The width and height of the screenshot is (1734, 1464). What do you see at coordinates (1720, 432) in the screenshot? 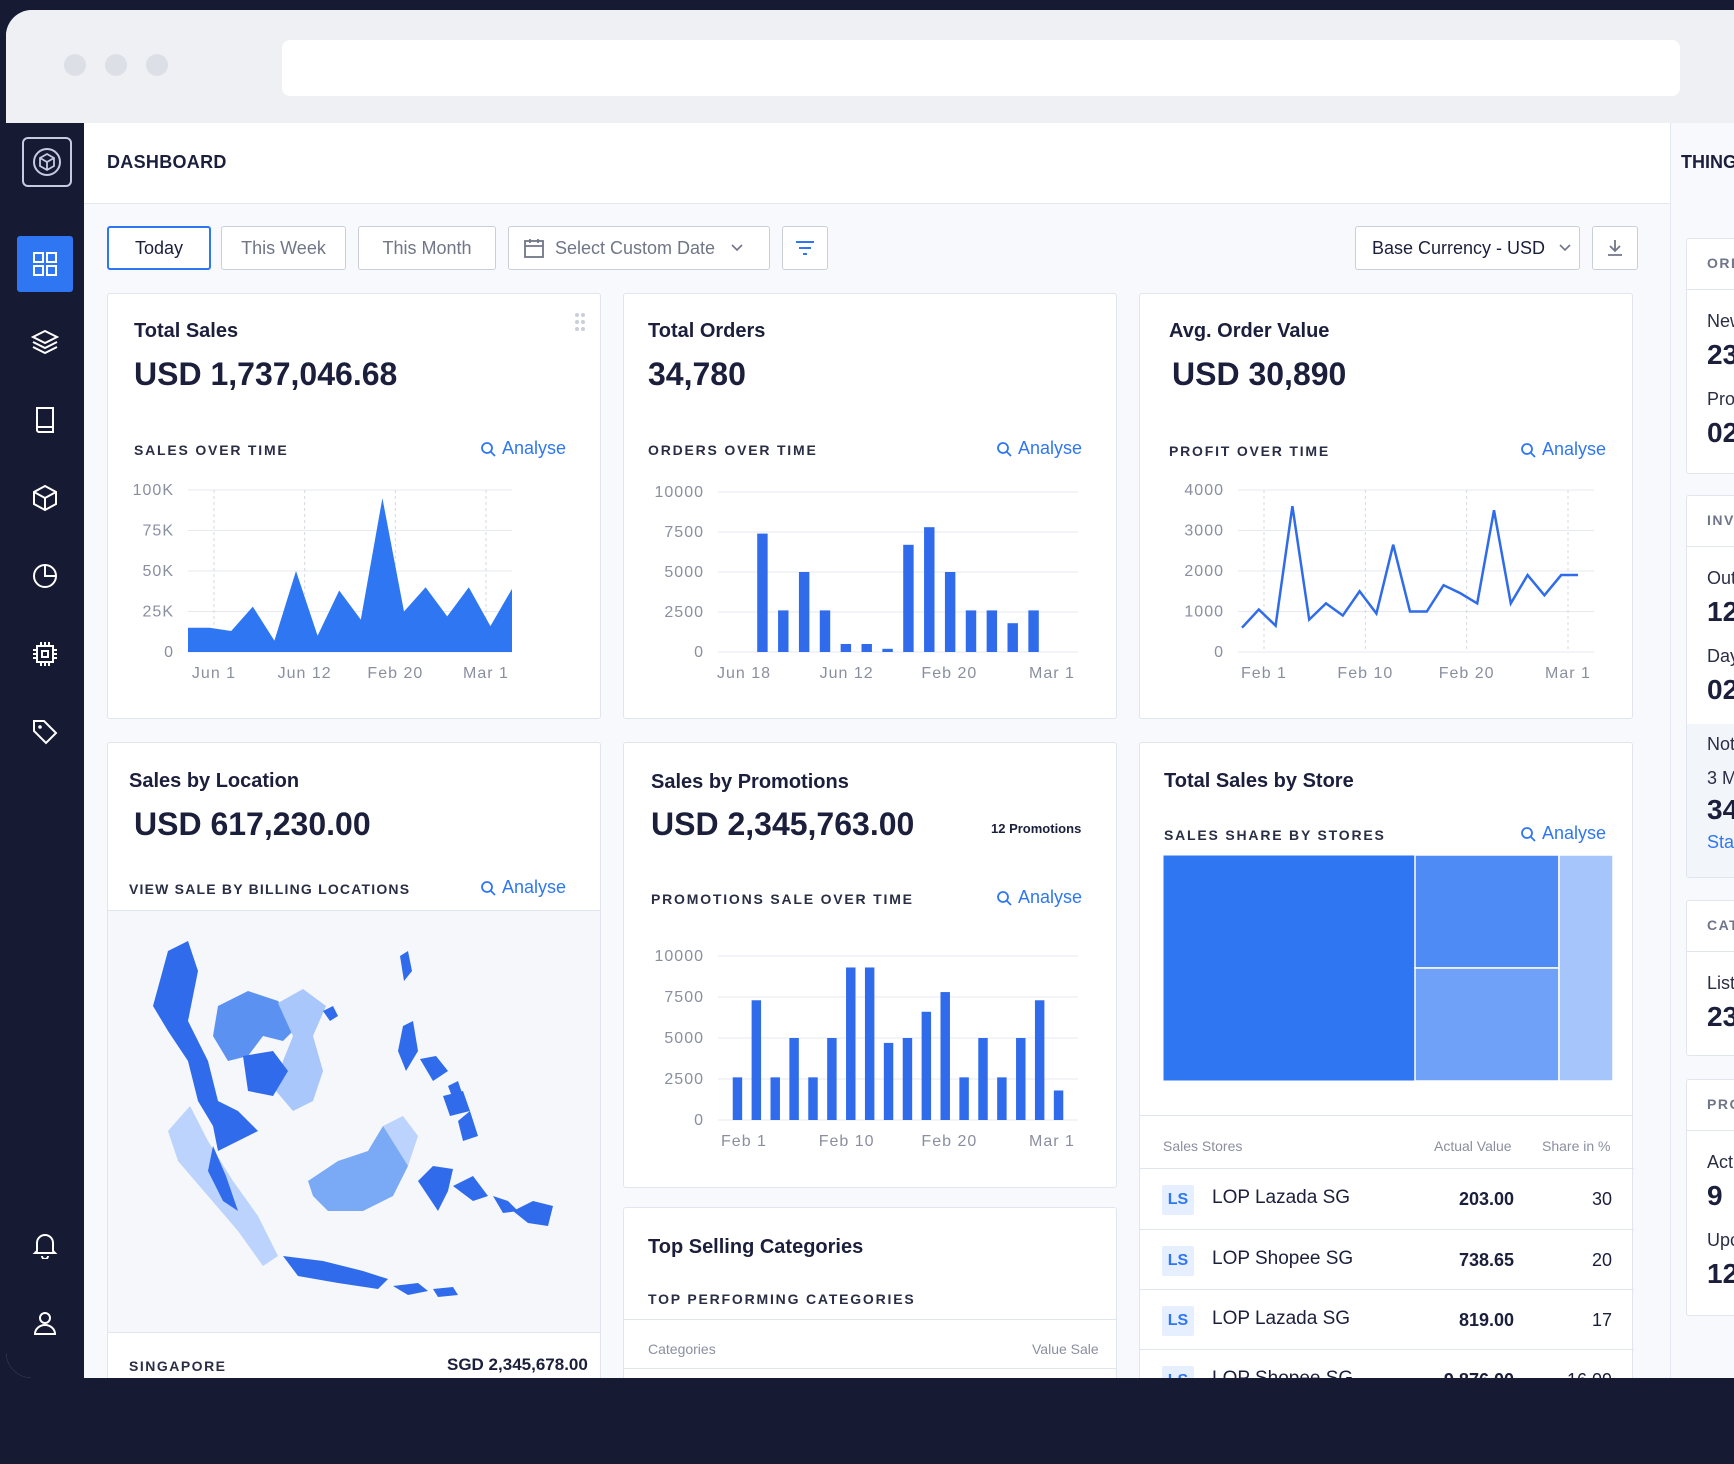
I see `pro-value: 02` at bounding box center [1720, 432].